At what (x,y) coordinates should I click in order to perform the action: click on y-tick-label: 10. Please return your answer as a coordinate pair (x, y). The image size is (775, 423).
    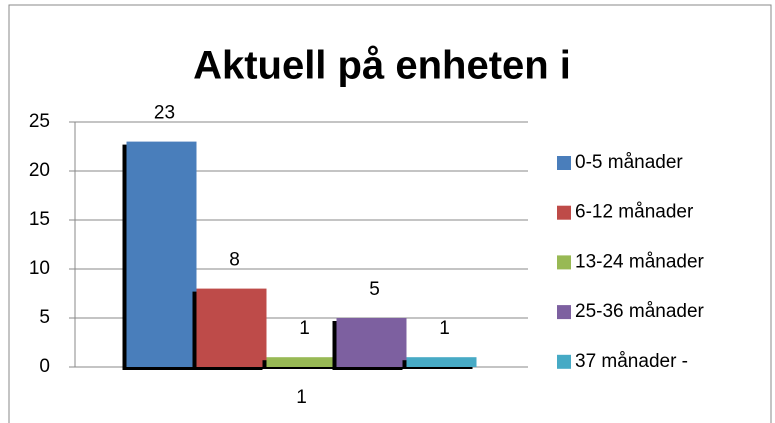
    Looking at the image, I should click on (39, 268).